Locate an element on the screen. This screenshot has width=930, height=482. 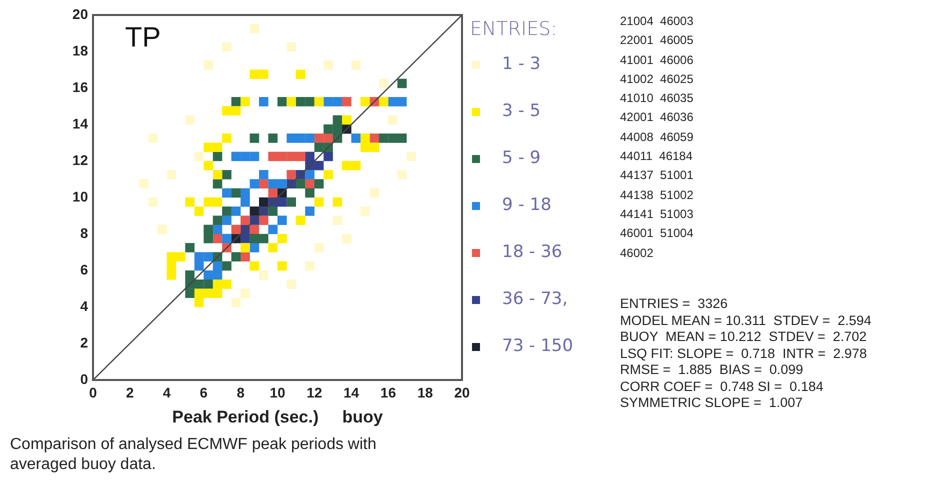
chart-title: TP is located at coordinates (143, 37).